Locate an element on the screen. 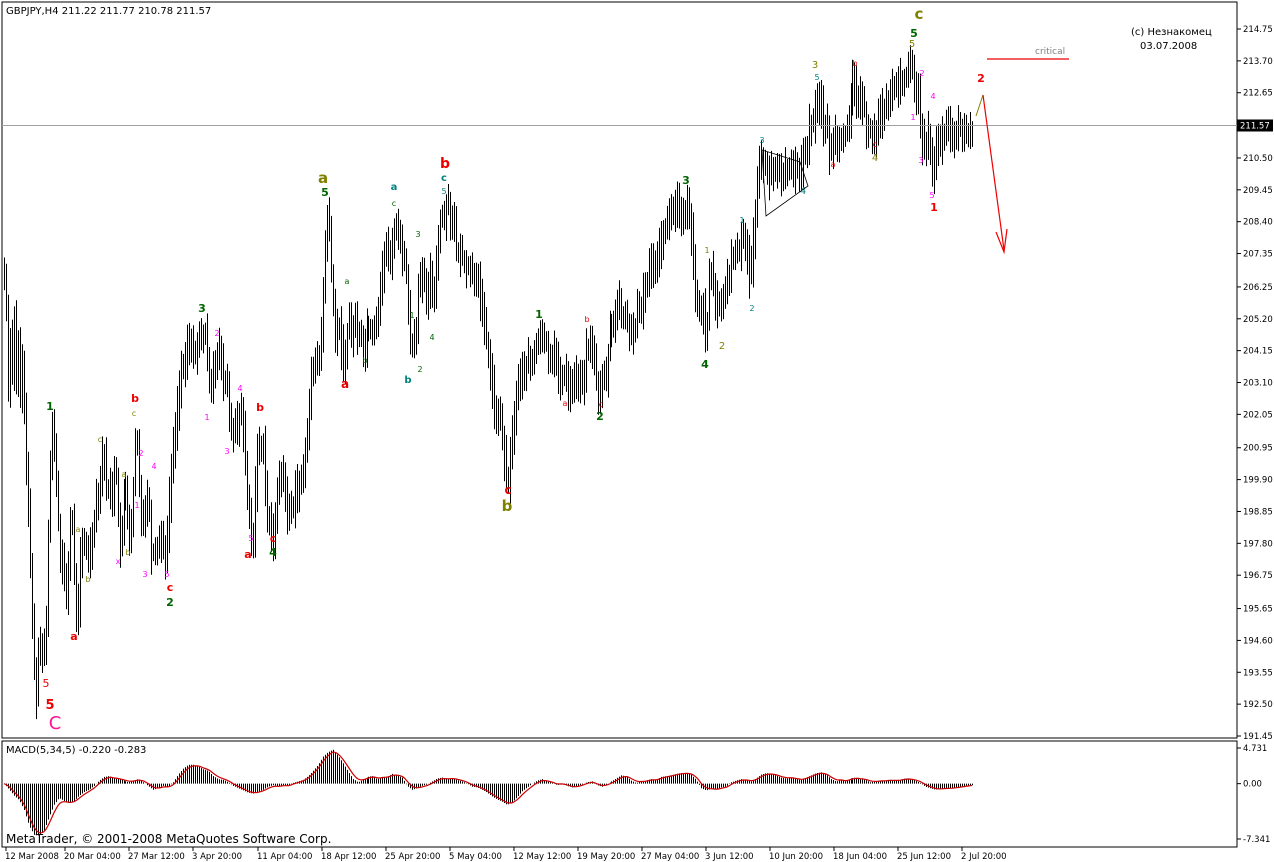  price-tick-label: 199.90 is located at coordinates (1258, 481).